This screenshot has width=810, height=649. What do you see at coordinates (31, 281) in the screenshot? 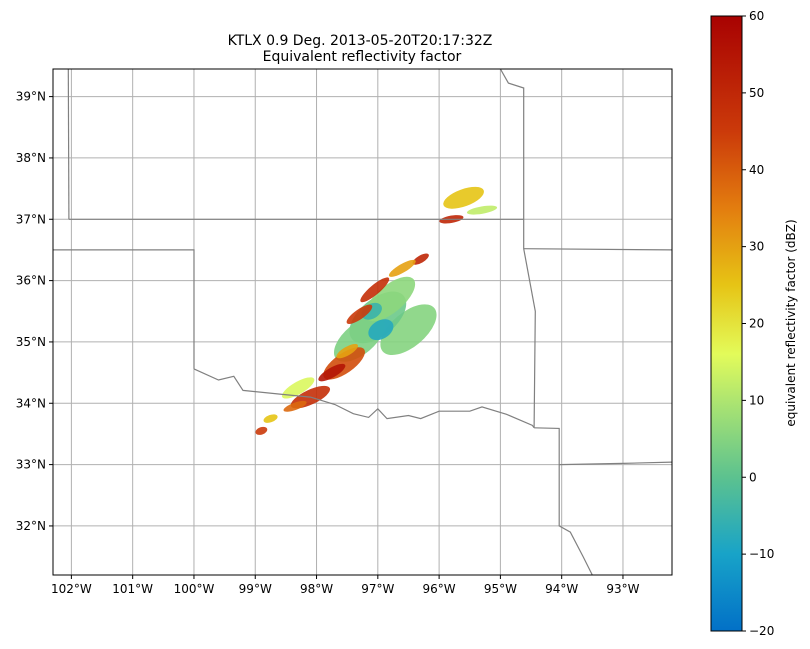
I see `y-tick-label: 36°N` at bounding box center [31, 281].